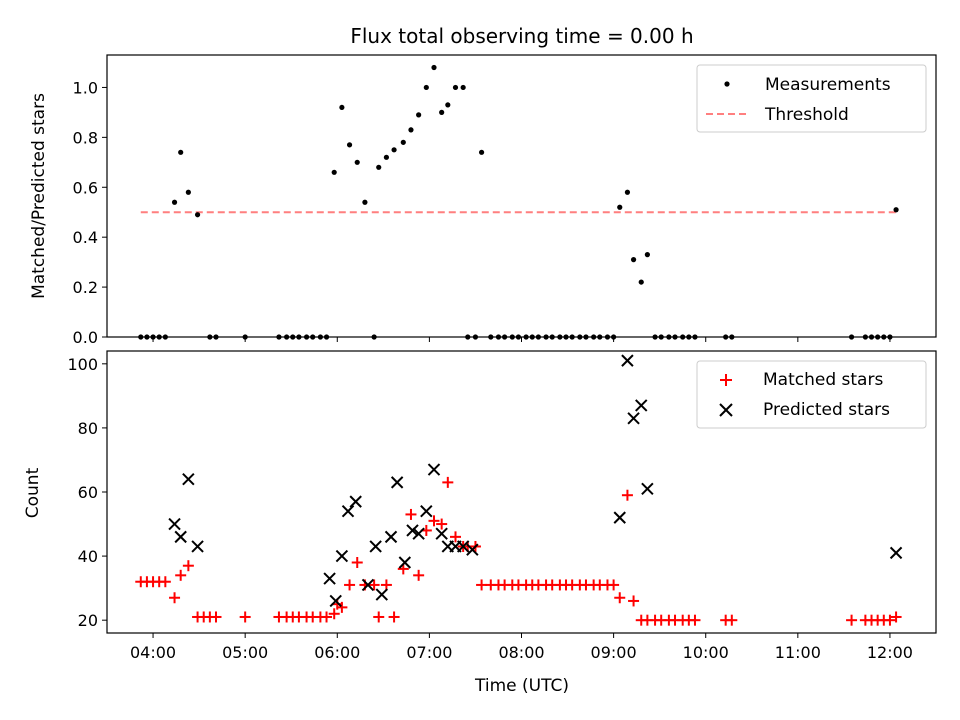 The width and height of the screenshot is (960, 720). I want to click on top-x-ticks, so click(521, 339).